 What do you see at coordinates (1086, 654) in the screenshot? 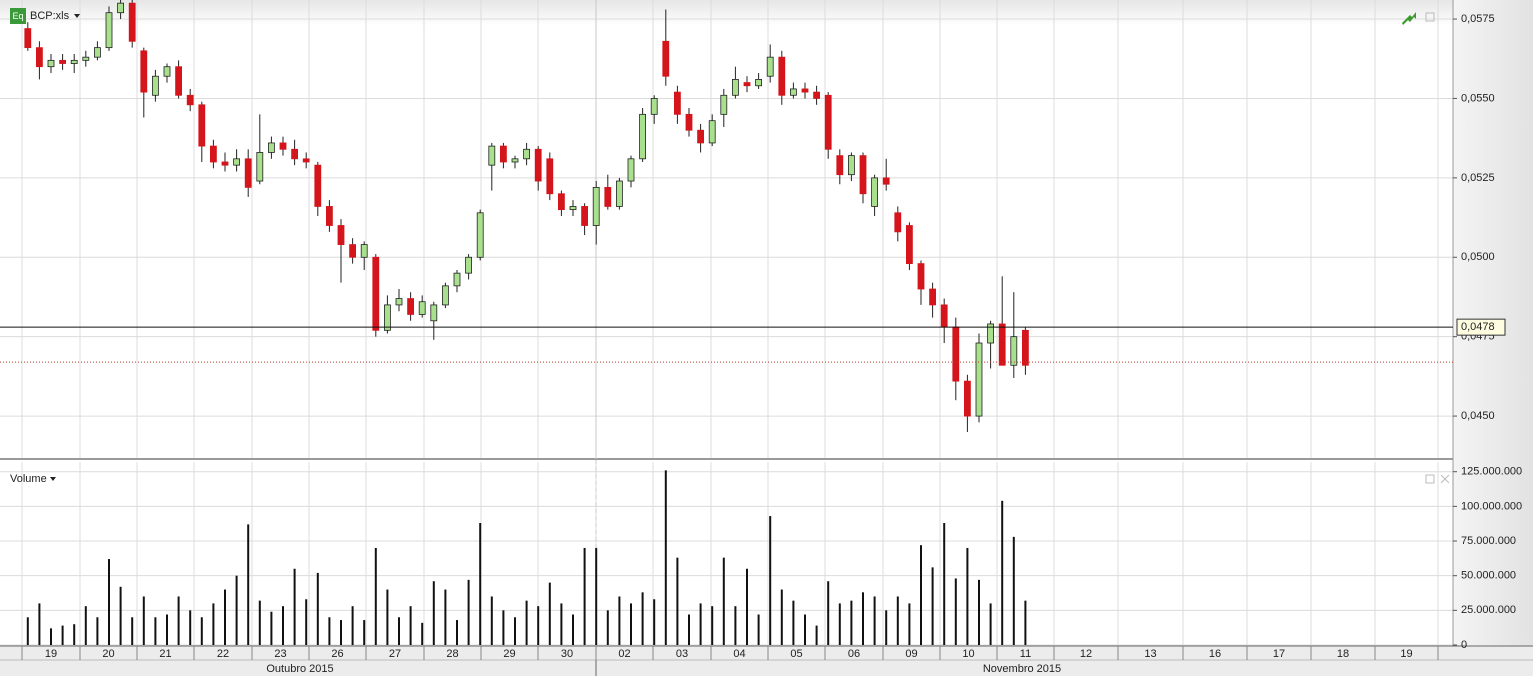
I see `day-label: 12` at bounding box center [1086, 654].